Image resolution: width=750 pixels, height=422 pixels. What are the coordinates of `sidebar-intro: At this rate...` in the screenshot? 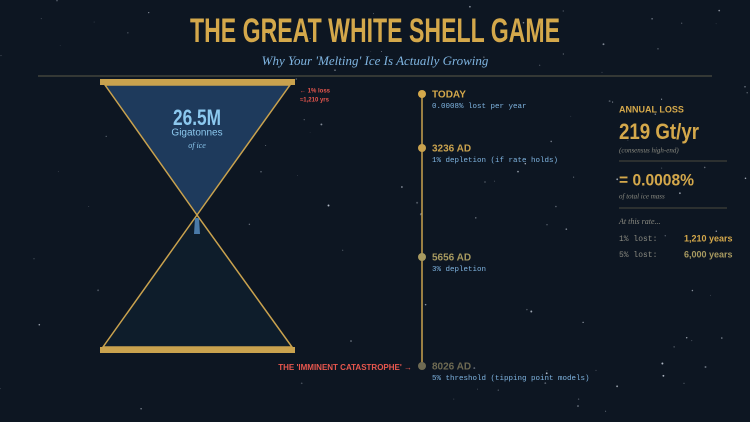 It's located at (639, 221).